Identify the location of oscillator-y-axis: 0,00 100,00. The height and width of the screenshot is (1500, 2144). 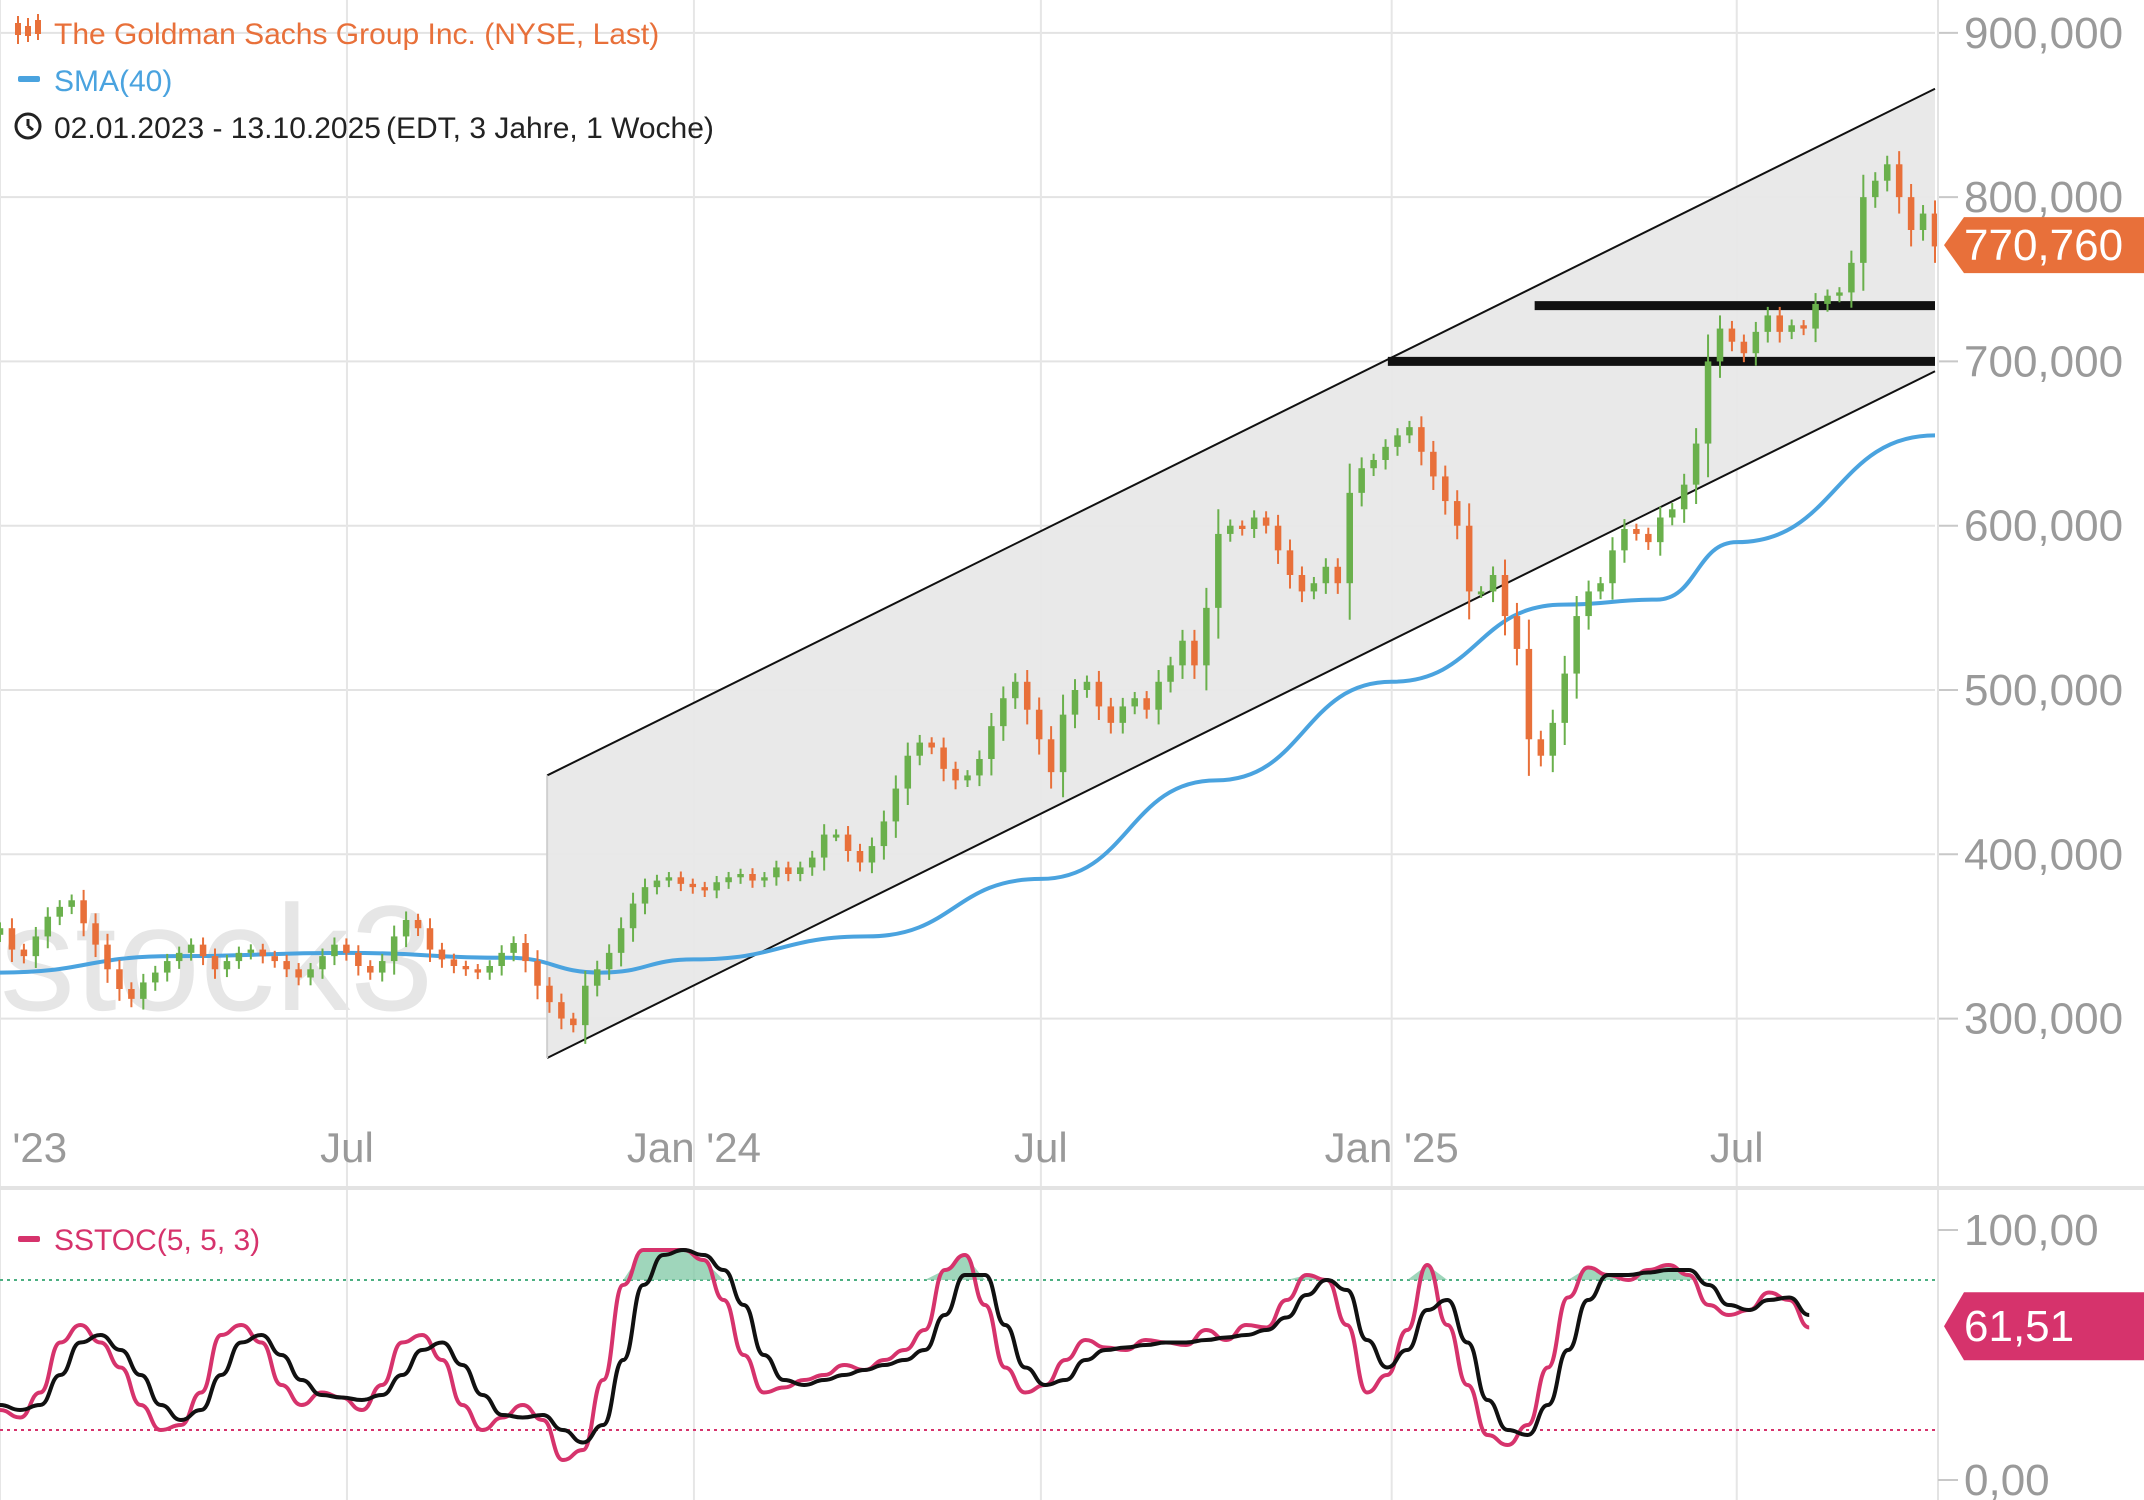
(2018, 1345).